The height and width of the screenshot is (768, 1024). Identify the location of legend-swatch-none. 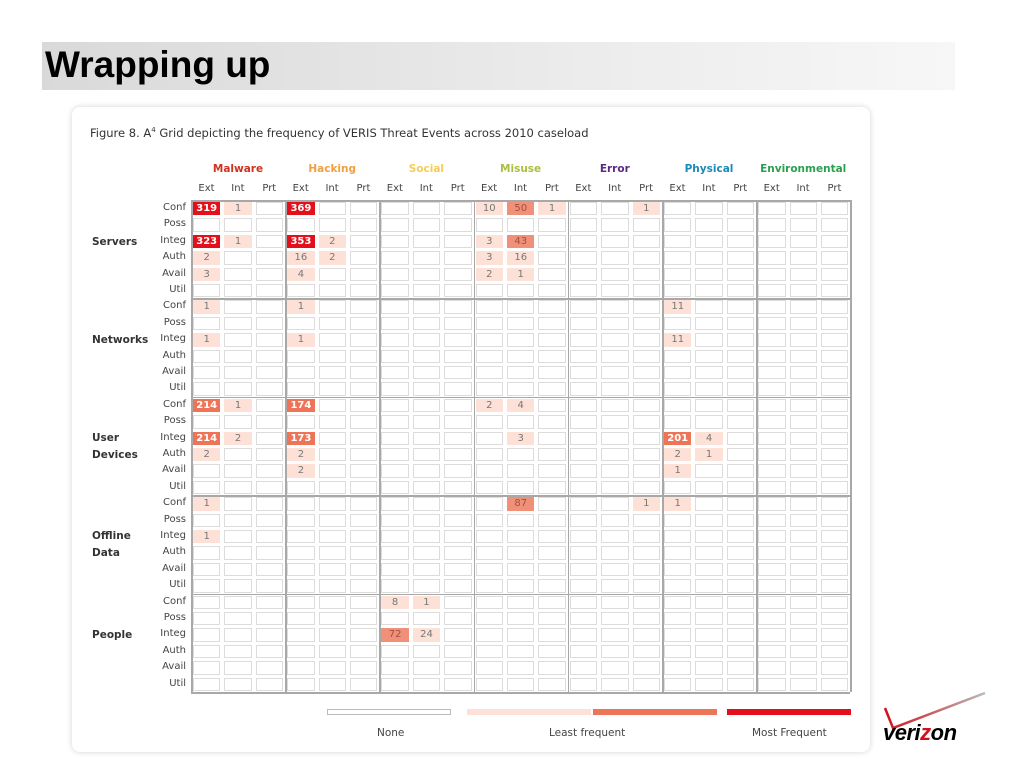
(389, 712).